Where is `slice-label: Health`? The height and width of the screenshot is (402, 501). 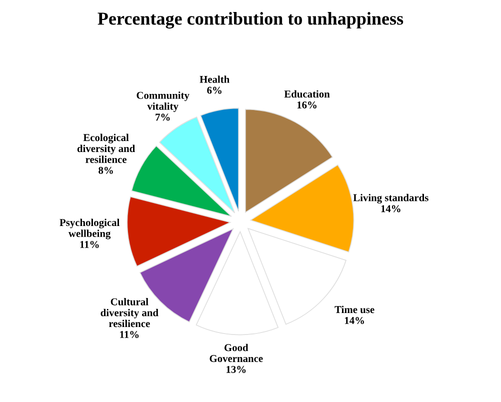 slice-label: Health is located at coordinates (215, 79).